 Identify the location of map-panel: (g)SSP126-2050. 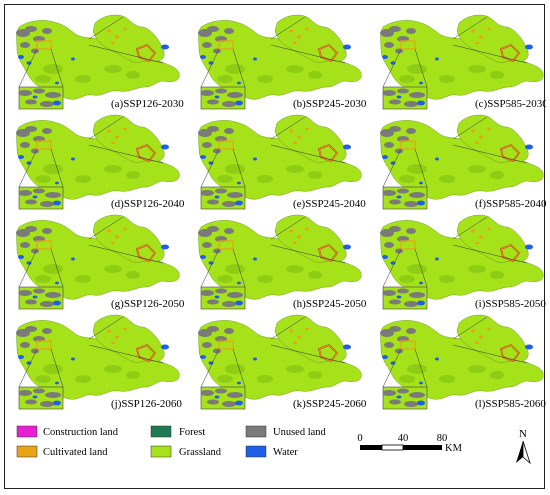
(100, 262).